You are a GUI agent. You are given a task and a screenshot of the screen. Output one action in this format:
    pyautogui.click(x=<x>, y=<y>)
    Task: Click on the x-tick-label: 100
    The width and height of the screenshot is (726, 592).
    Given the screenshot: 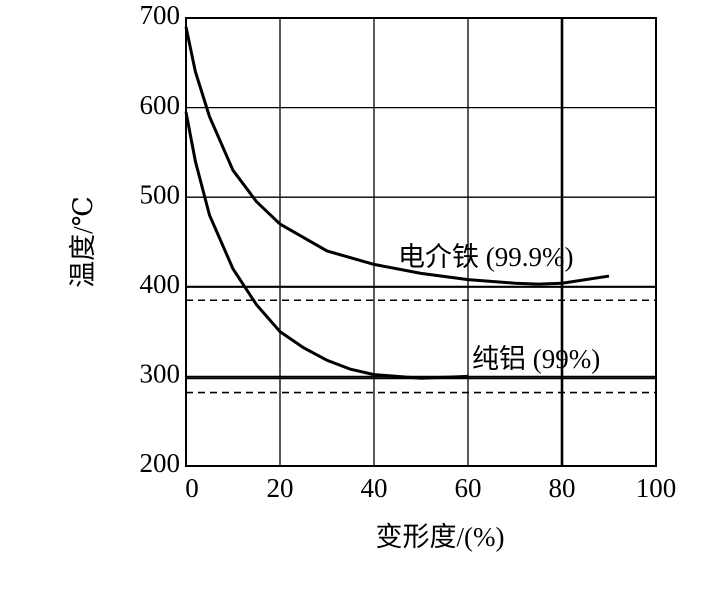 What is the action you would take?
    pyautogui.click(x=656, y=488)
    